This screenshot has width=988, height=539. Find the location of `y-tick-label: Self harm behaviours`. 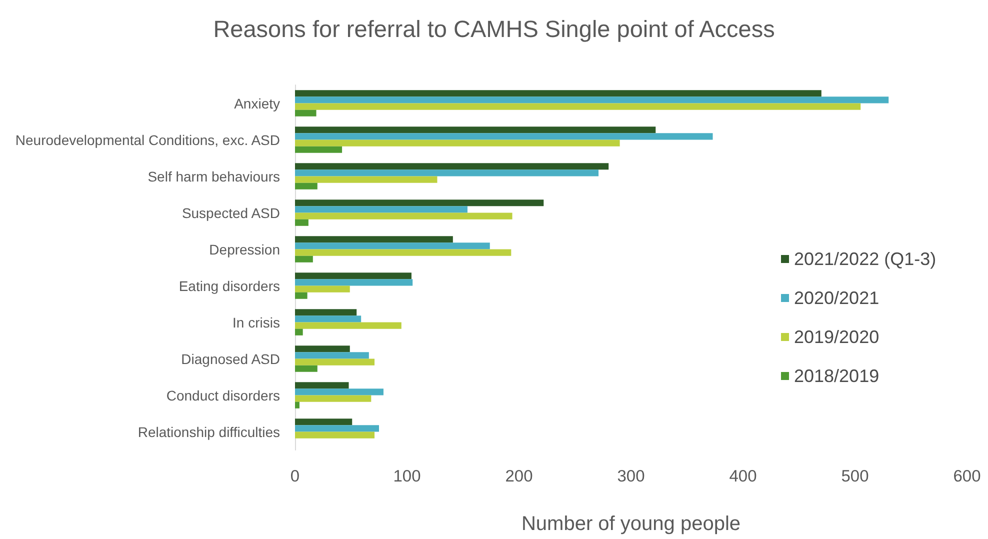

y-tick-label: Self harm behaviours is located at coordinates (214, 176).